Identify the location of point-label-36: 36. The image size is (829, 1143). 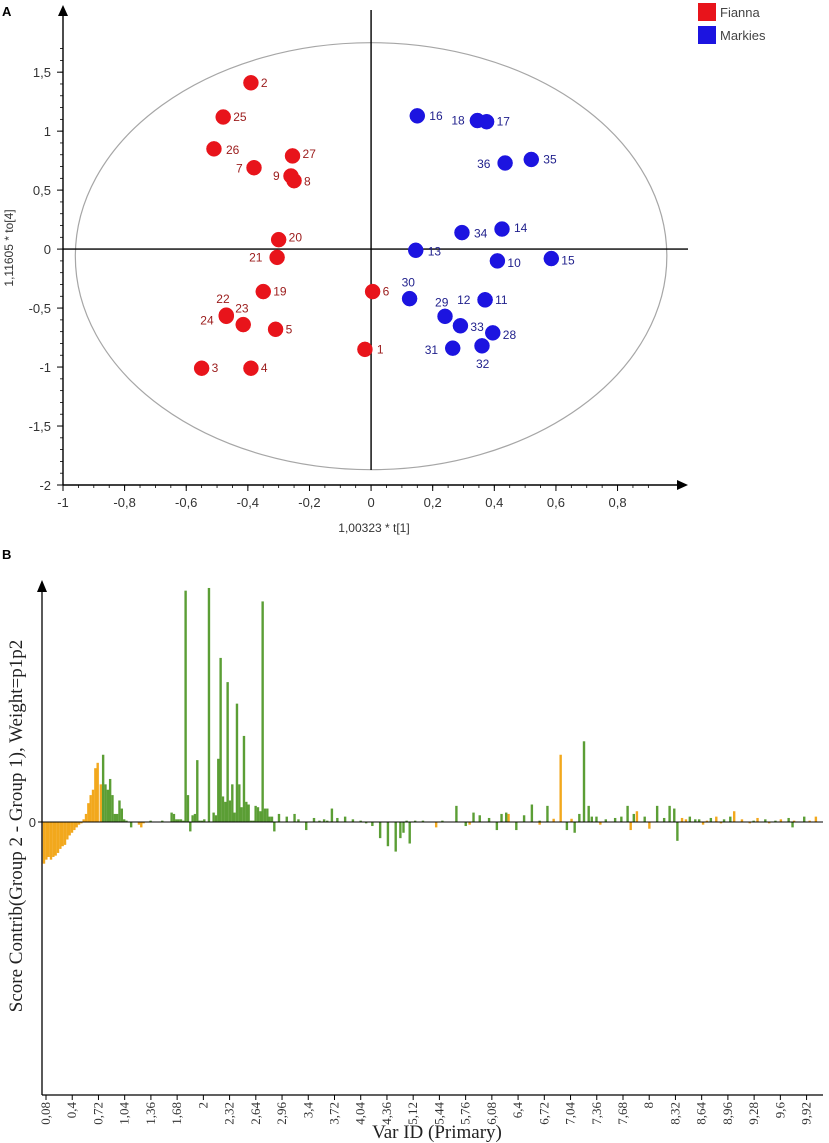
(484, 164).